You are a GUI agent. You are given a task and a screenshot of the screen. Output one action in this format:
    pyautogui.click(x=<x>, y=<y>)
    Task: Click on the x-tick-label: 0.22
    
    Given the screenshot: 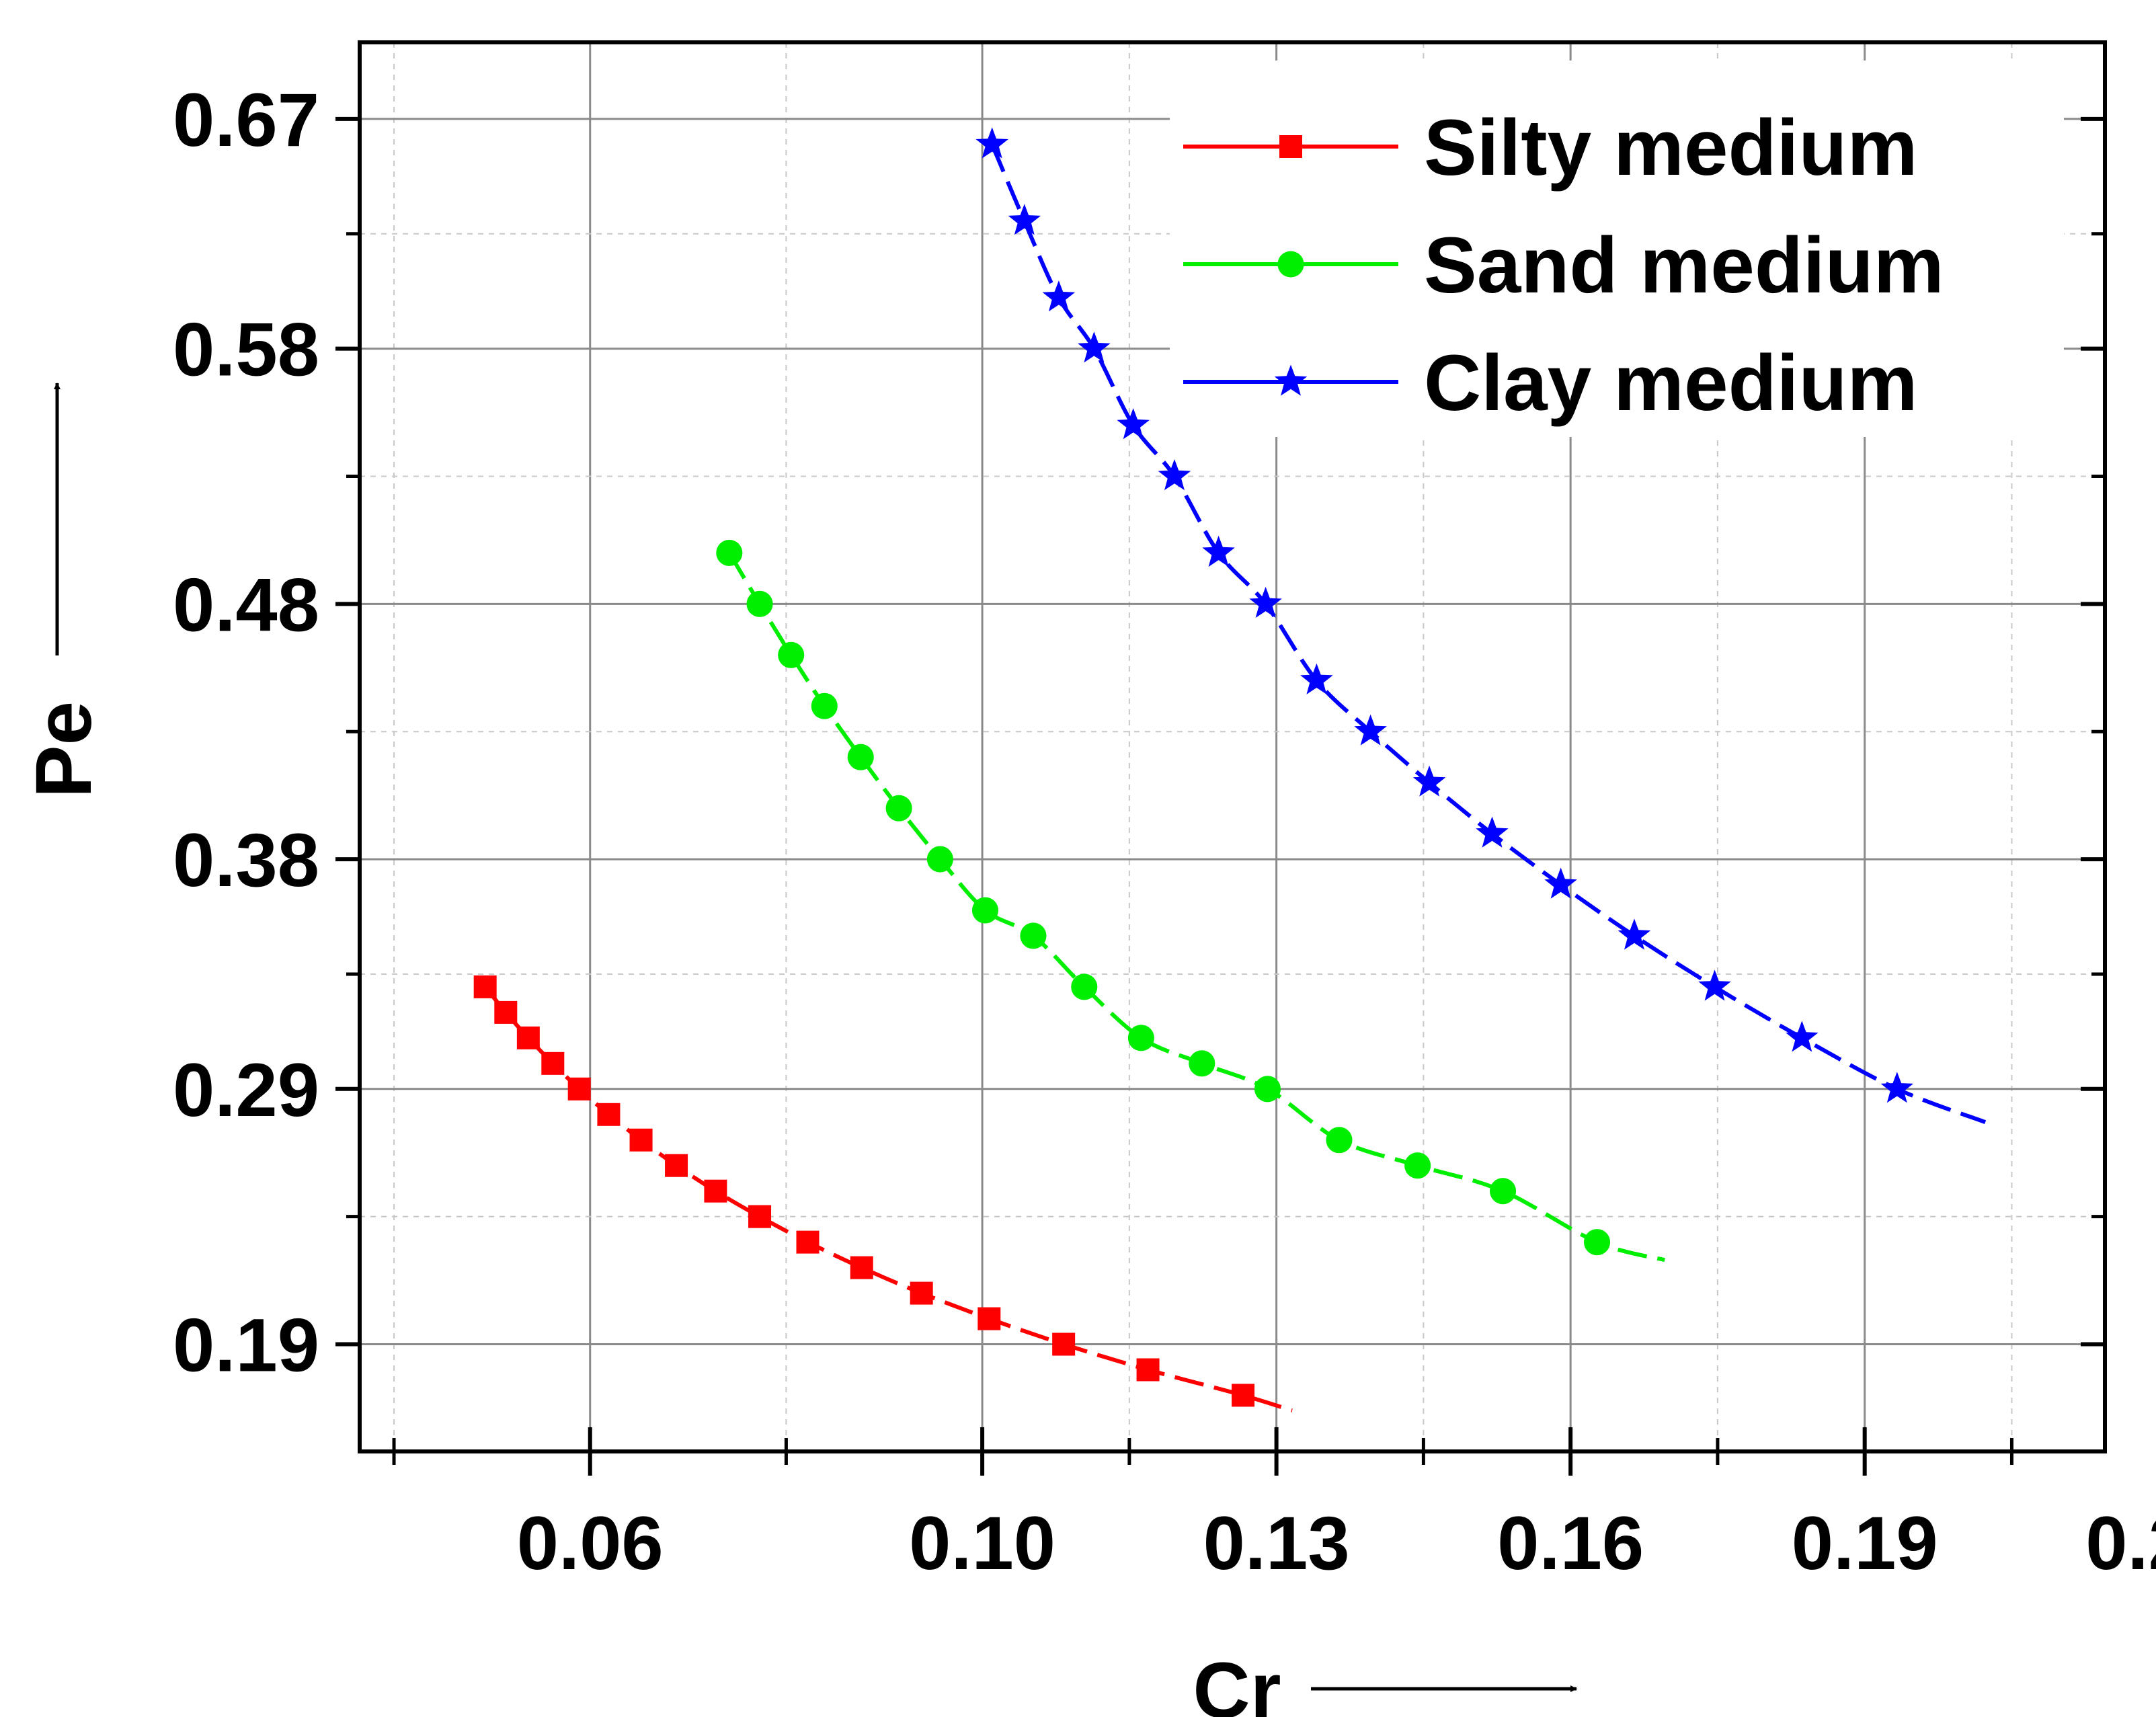 What is the action you would take?
    pyautogui.click(x=2120, y=1543)
    